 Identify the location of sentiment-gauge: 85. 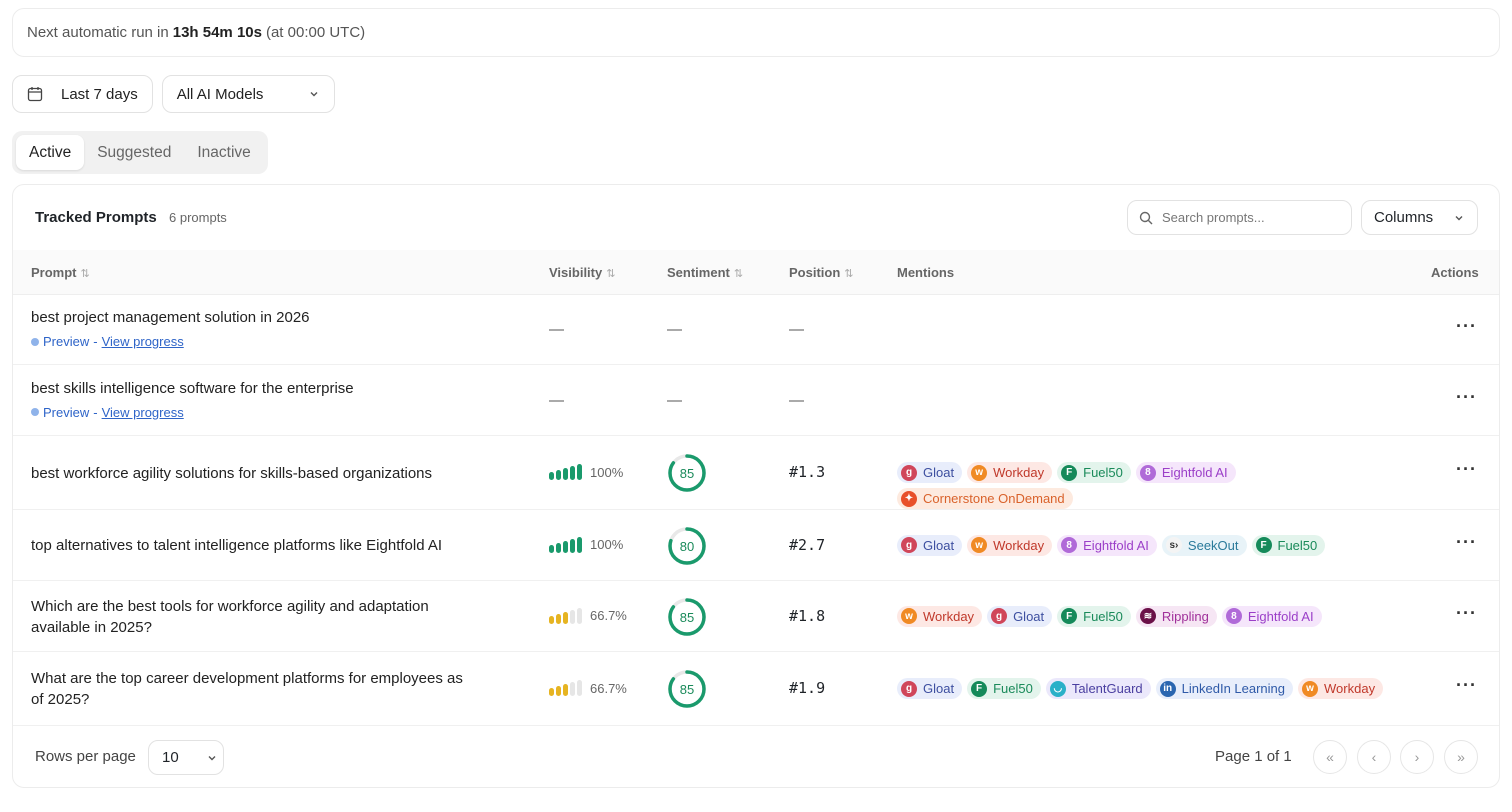
(687, 619).